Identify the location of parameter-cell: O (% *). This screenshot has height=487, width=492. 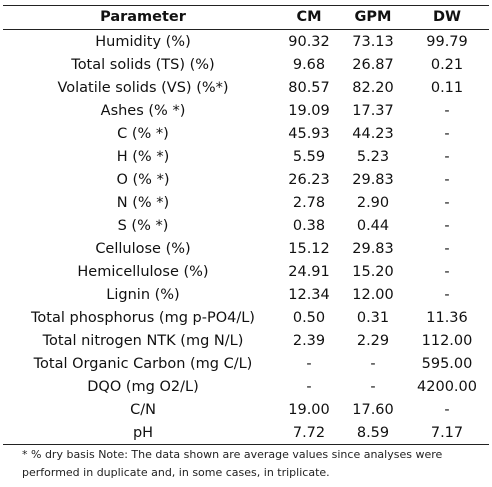
(143, 180).